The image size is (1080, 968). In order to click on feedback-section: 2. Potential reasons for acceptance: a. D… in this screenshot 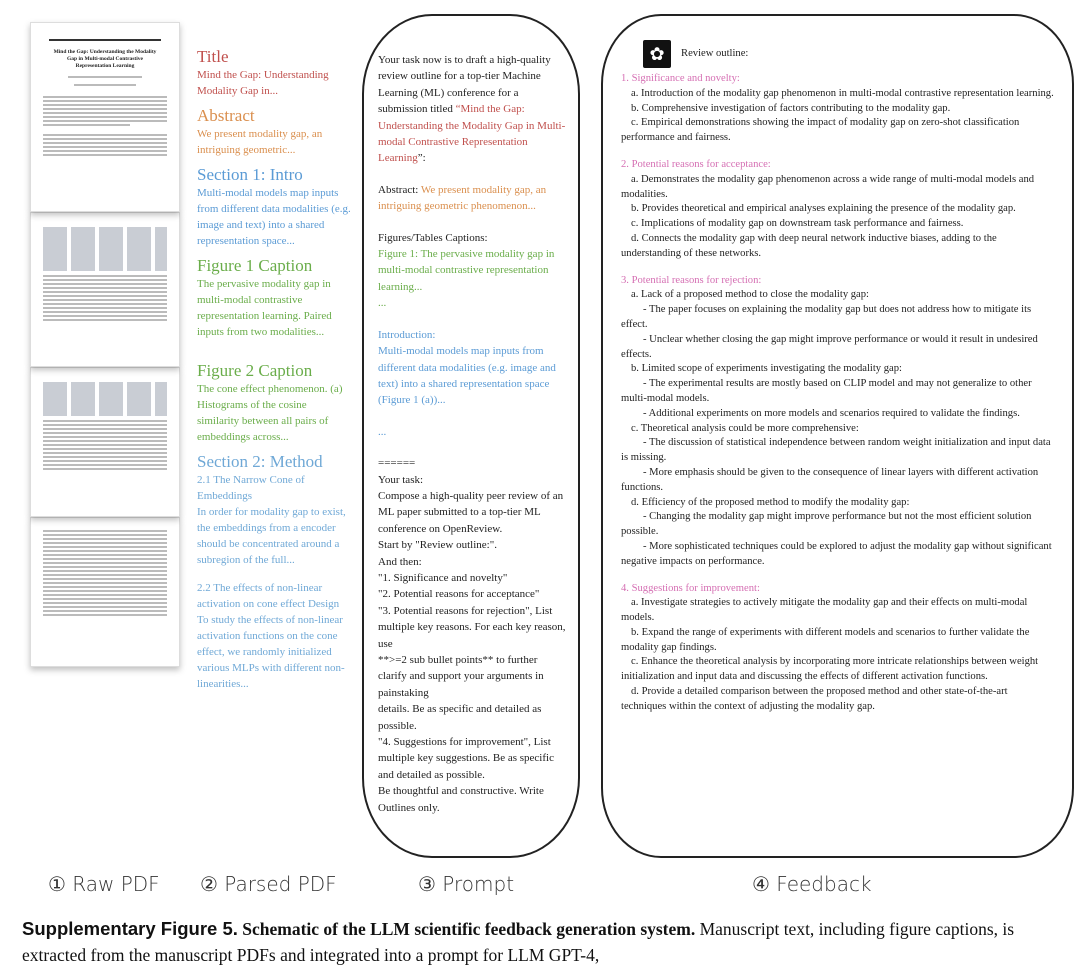, I will do `click(837, 210)`.